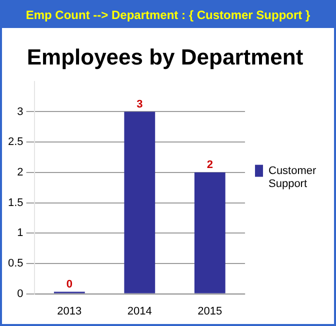 This screenshot has width=336, height=326. I want to click on chart-subtitle: Emp Count --> Department : { Customer Support }, so click(168, 15).